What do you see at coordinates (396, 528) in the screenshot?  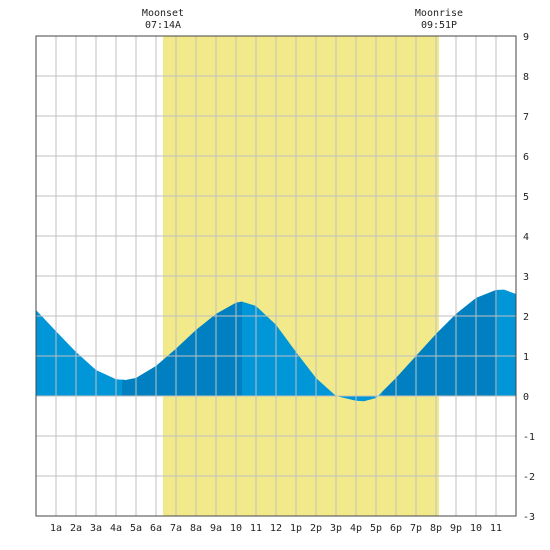 I see `x-tick-label: 6p` at bounding box center [396, 528].